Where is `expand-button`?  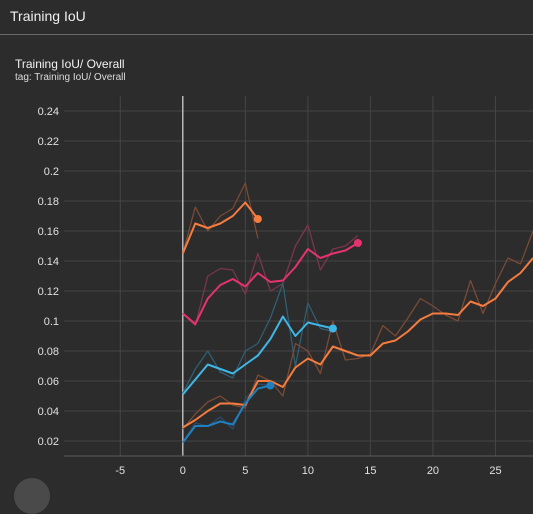 expand-button is located at coordinates (32, 496).